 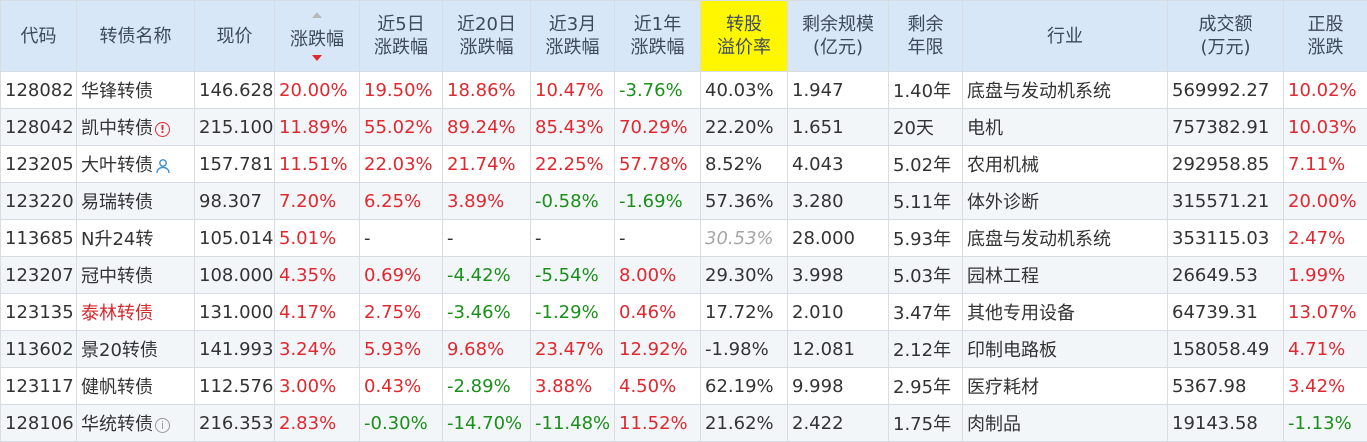 What do you see at coordinates (317, 57) in the screenshot?
I see `sort-descending-icon` at bounding box center [317, 57].